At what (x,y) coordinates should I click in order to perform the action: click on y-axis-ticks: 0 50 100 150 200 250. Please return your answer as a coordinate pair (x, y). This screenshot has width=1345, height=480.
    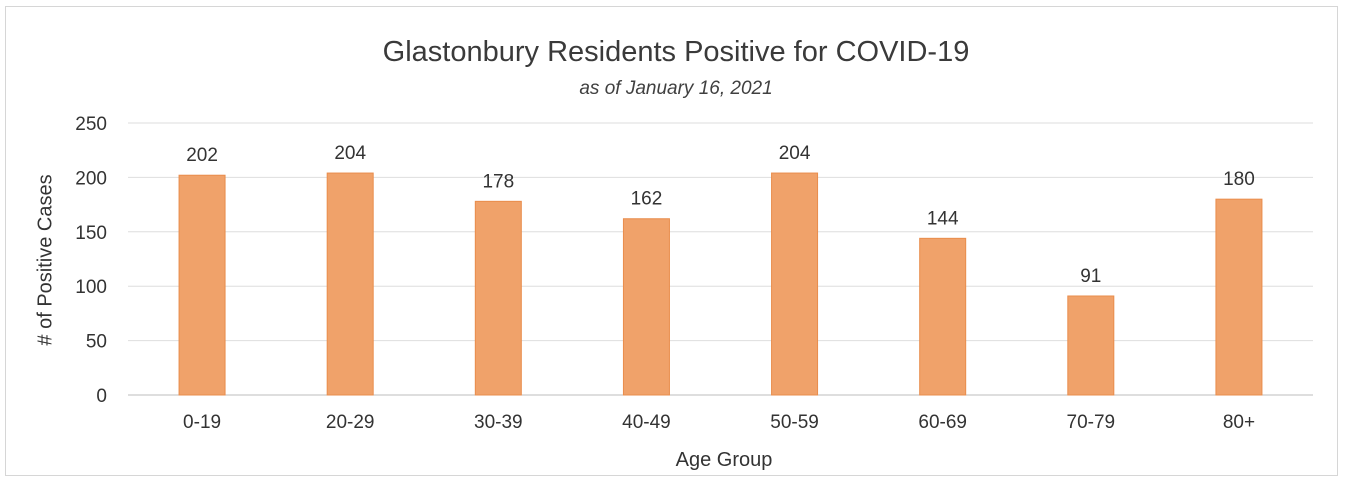
    Looking at the image, I should click on (91, 260).